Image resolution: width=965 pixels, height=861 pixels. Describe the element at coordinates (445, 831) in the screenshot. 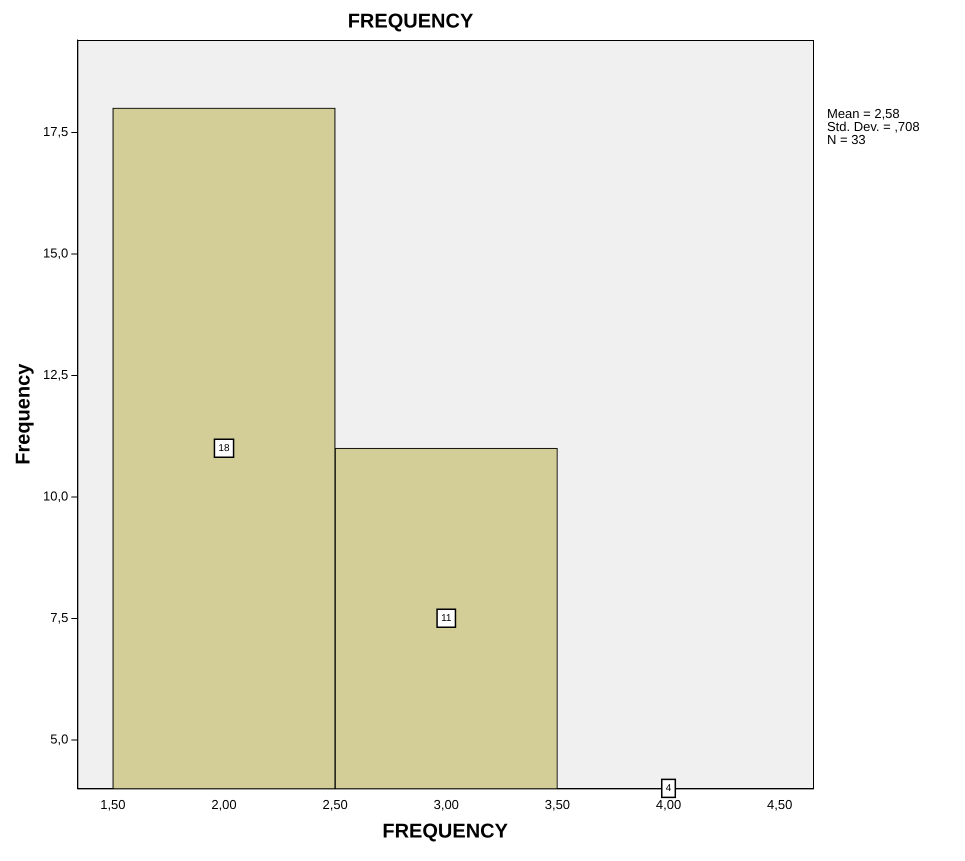

I see `x-axis-title: FREQUENCY` at that location.